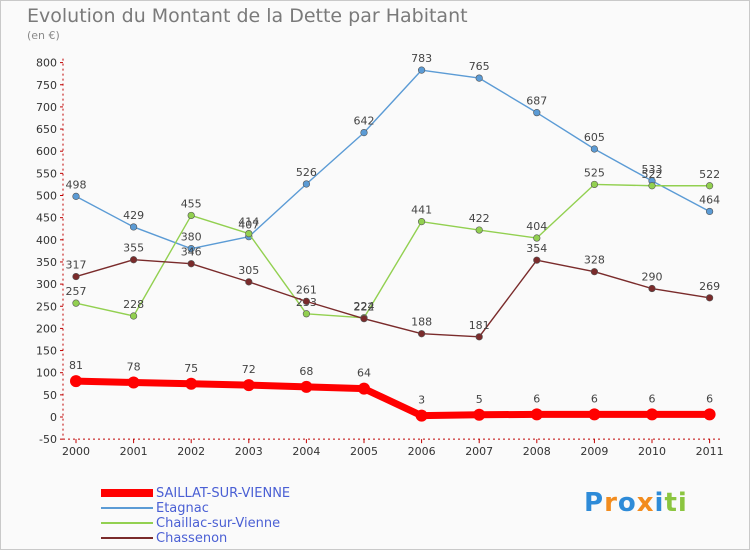 This screenshot has width=750, height=551. What do you see at coordinates (127, 538) in the screenshot?
I see `legend-swatch-chassenon` at bounding box center [127, 538].